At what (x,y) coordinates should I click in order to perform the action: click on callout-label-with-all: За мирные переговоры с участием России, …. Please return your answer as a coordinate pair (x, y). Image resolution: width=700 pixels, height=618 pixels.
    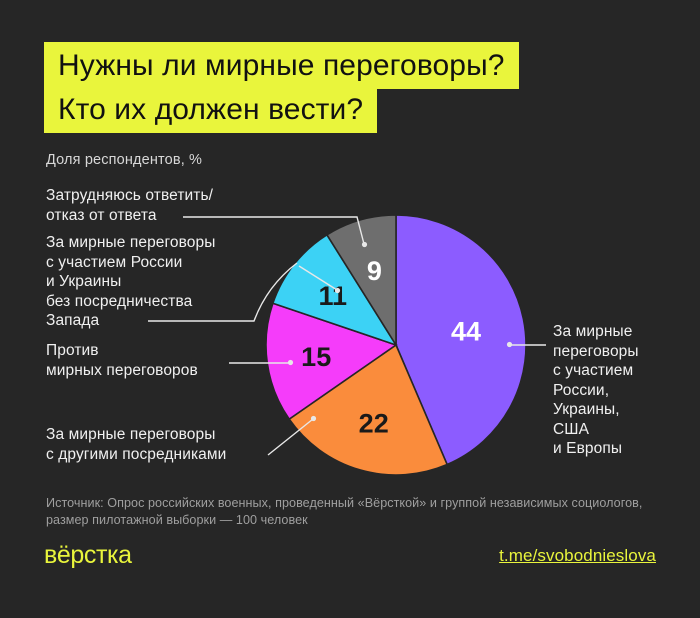
    Looking at the image, I should click on (596, 390).